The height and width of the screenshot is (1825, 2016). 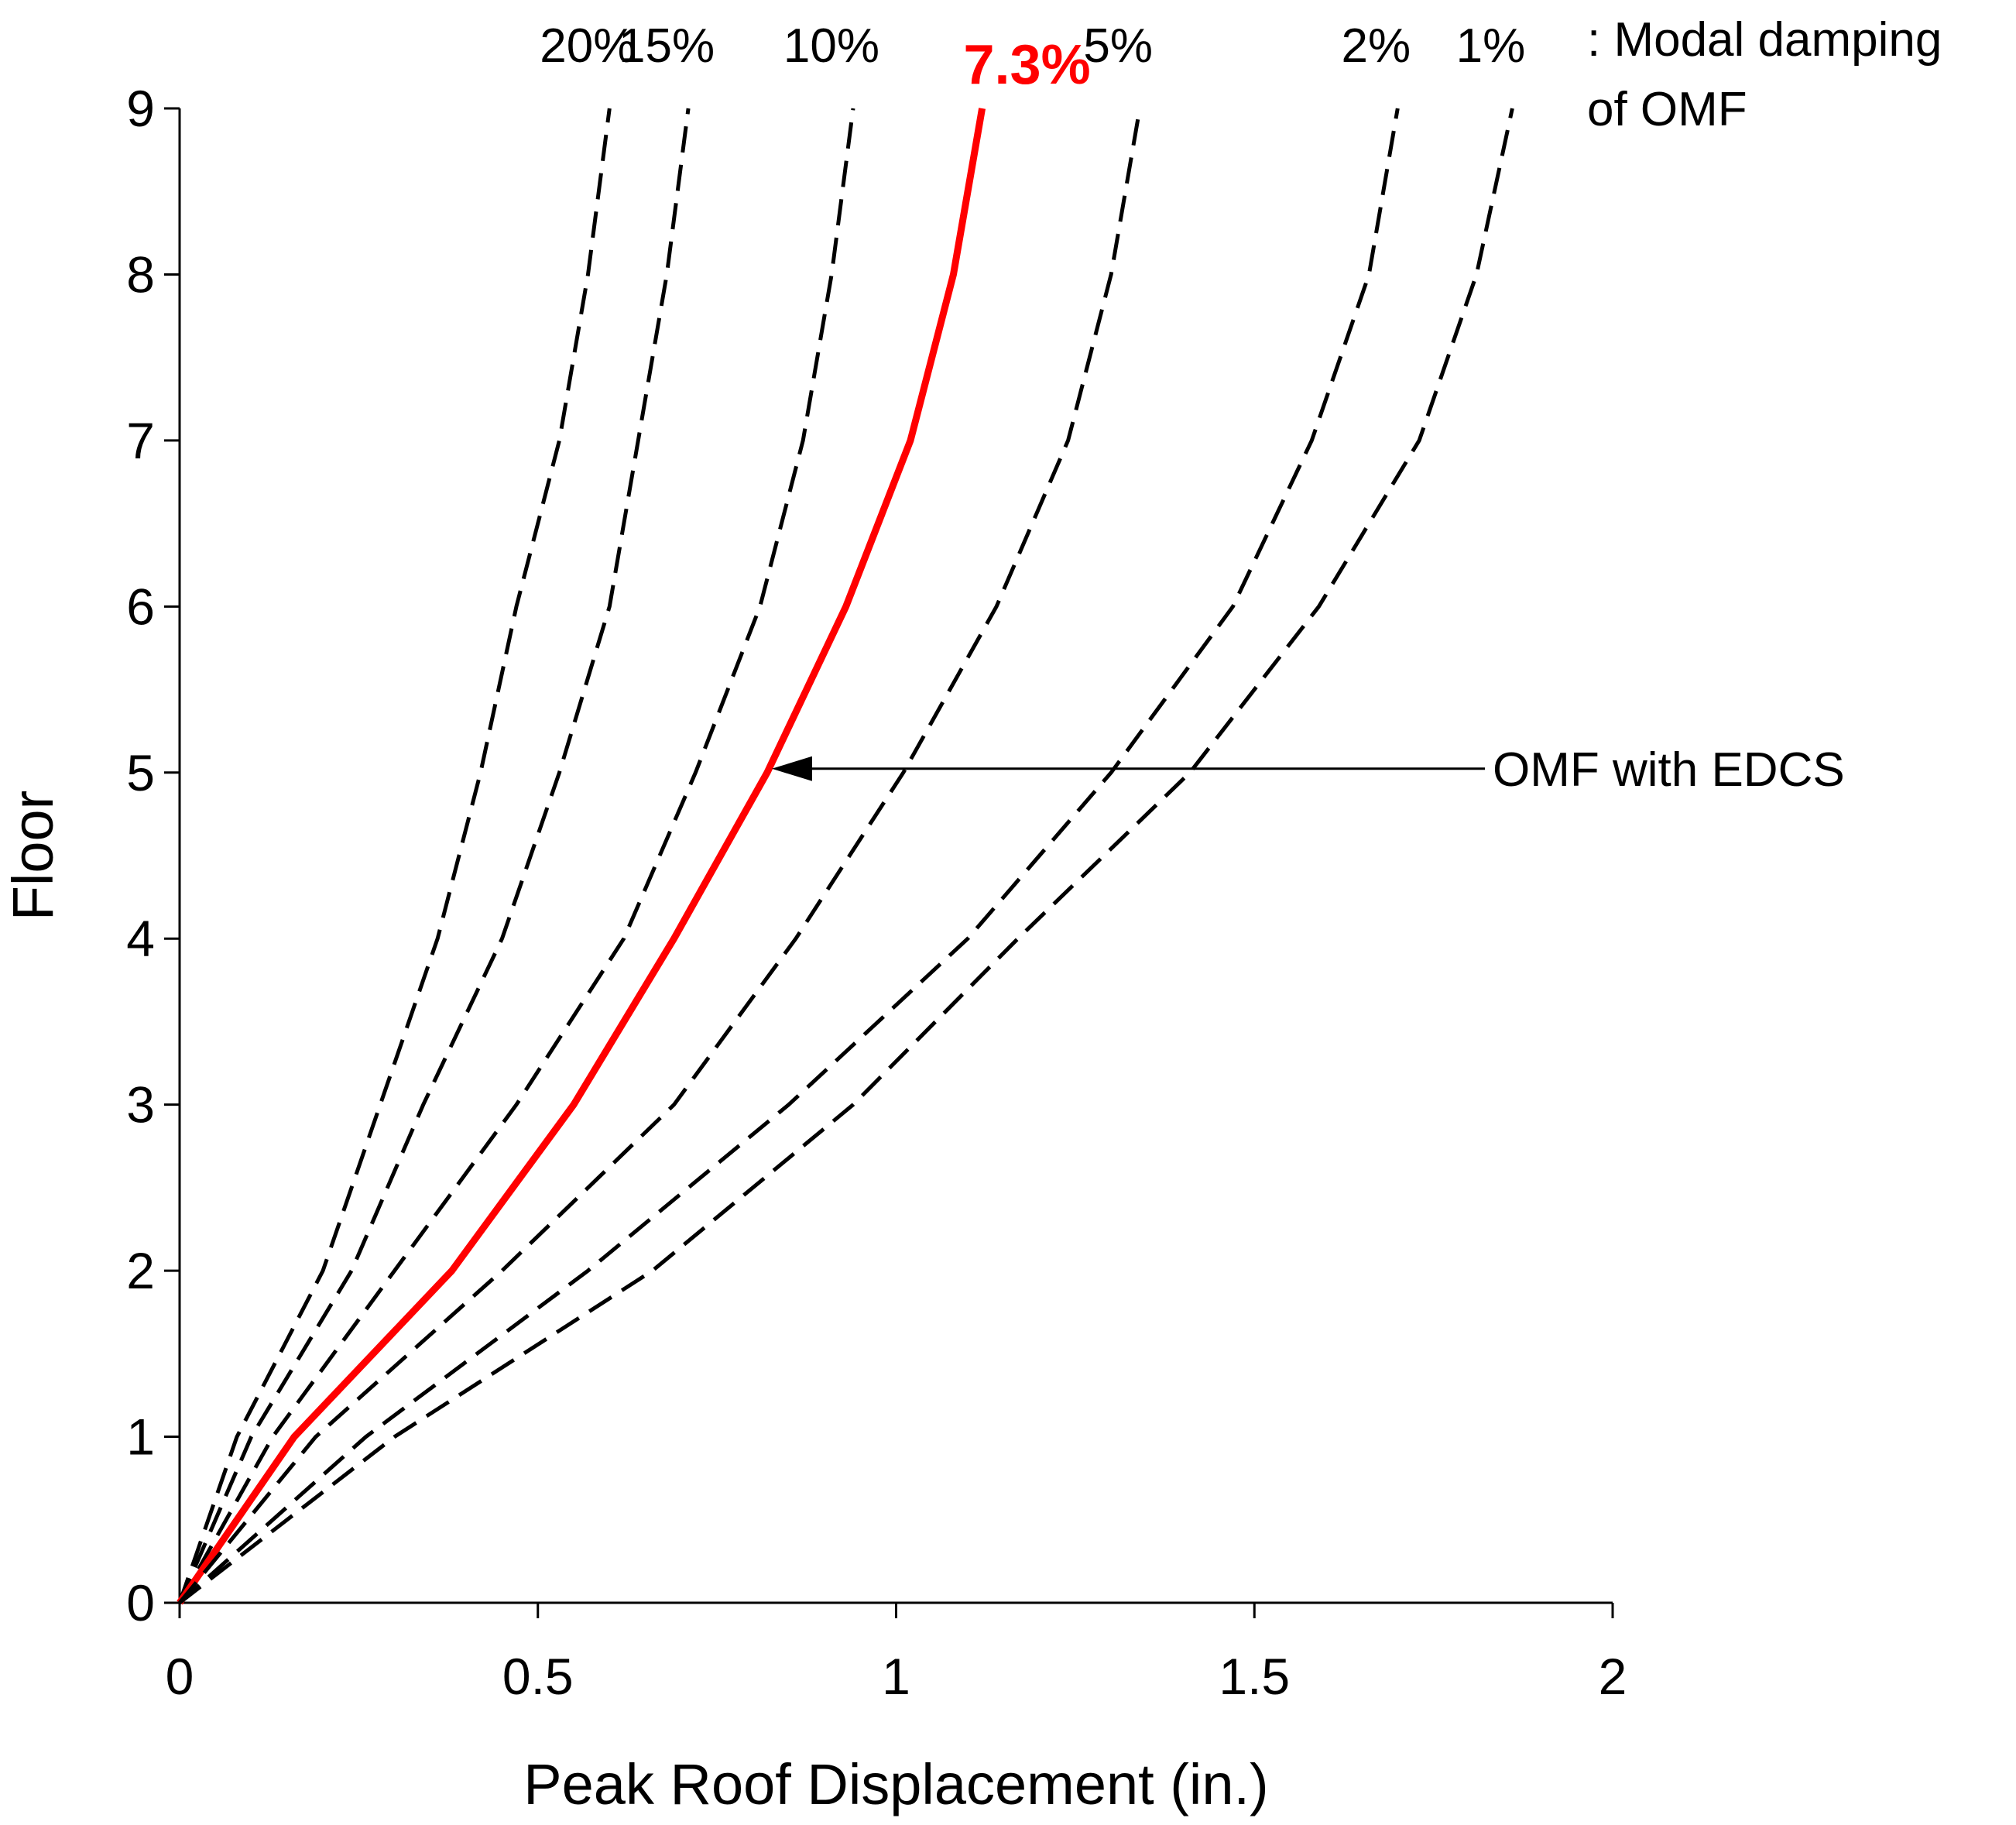 I want to click on series-label-6: 2%, so click(x=1376, y=46).